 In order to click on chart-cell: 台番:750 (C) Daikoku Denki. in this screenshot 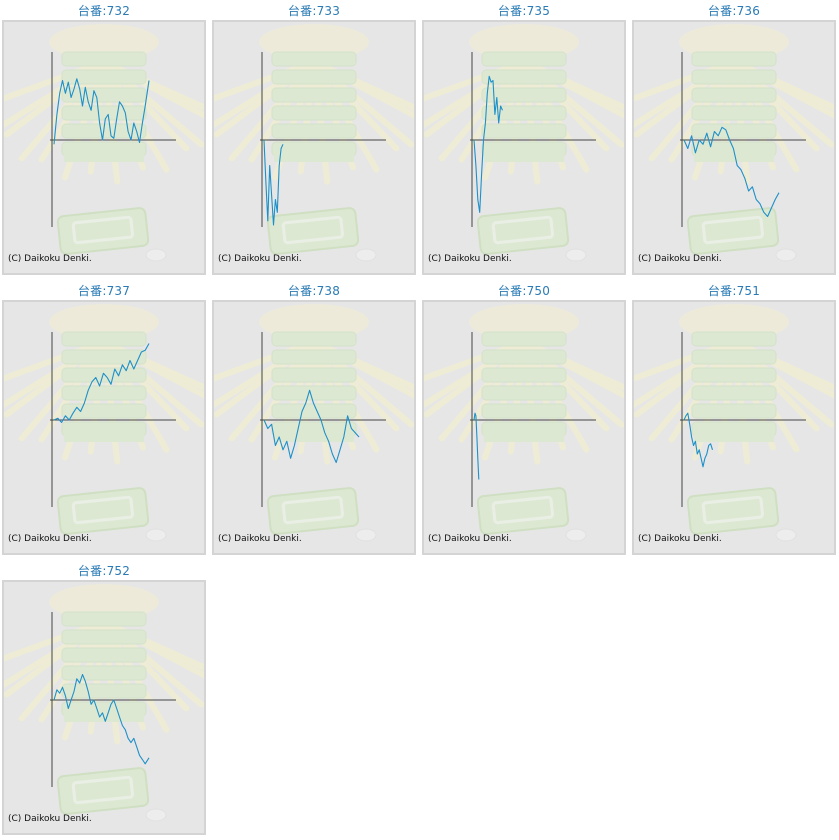, I will do `click(524, 418)`.